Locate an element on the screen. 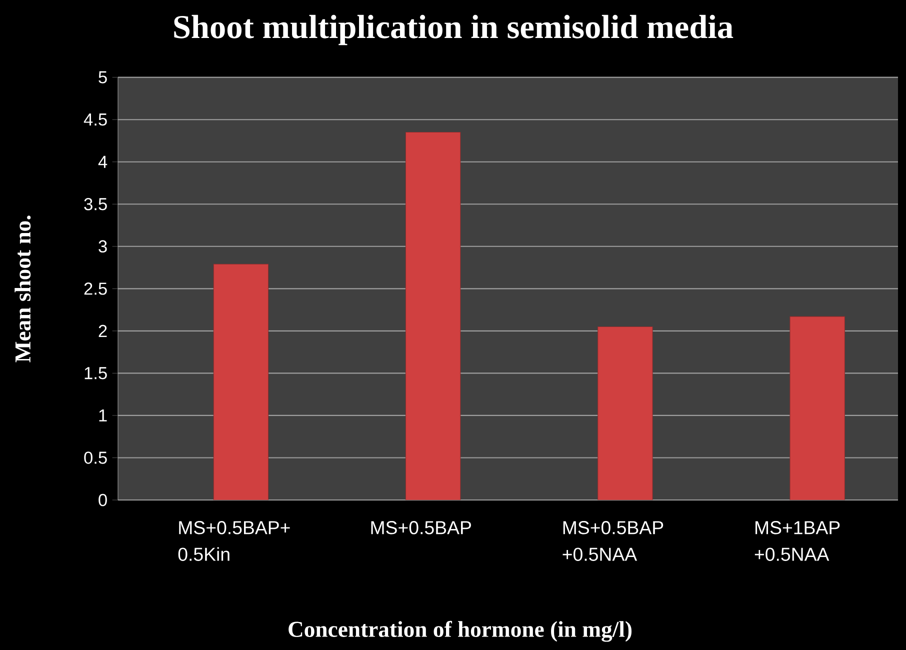  x-tick-label: MS+0.5BAP+ 0.5Kin is located at coordinates (234, 541).